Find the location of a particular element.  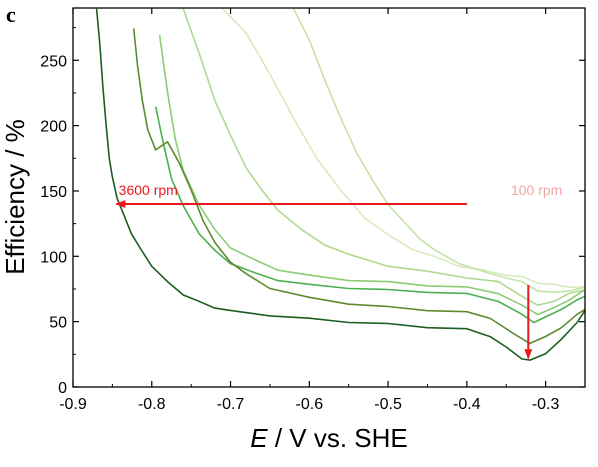

y-tick-label: 100 is located at coordinates (53, 257).